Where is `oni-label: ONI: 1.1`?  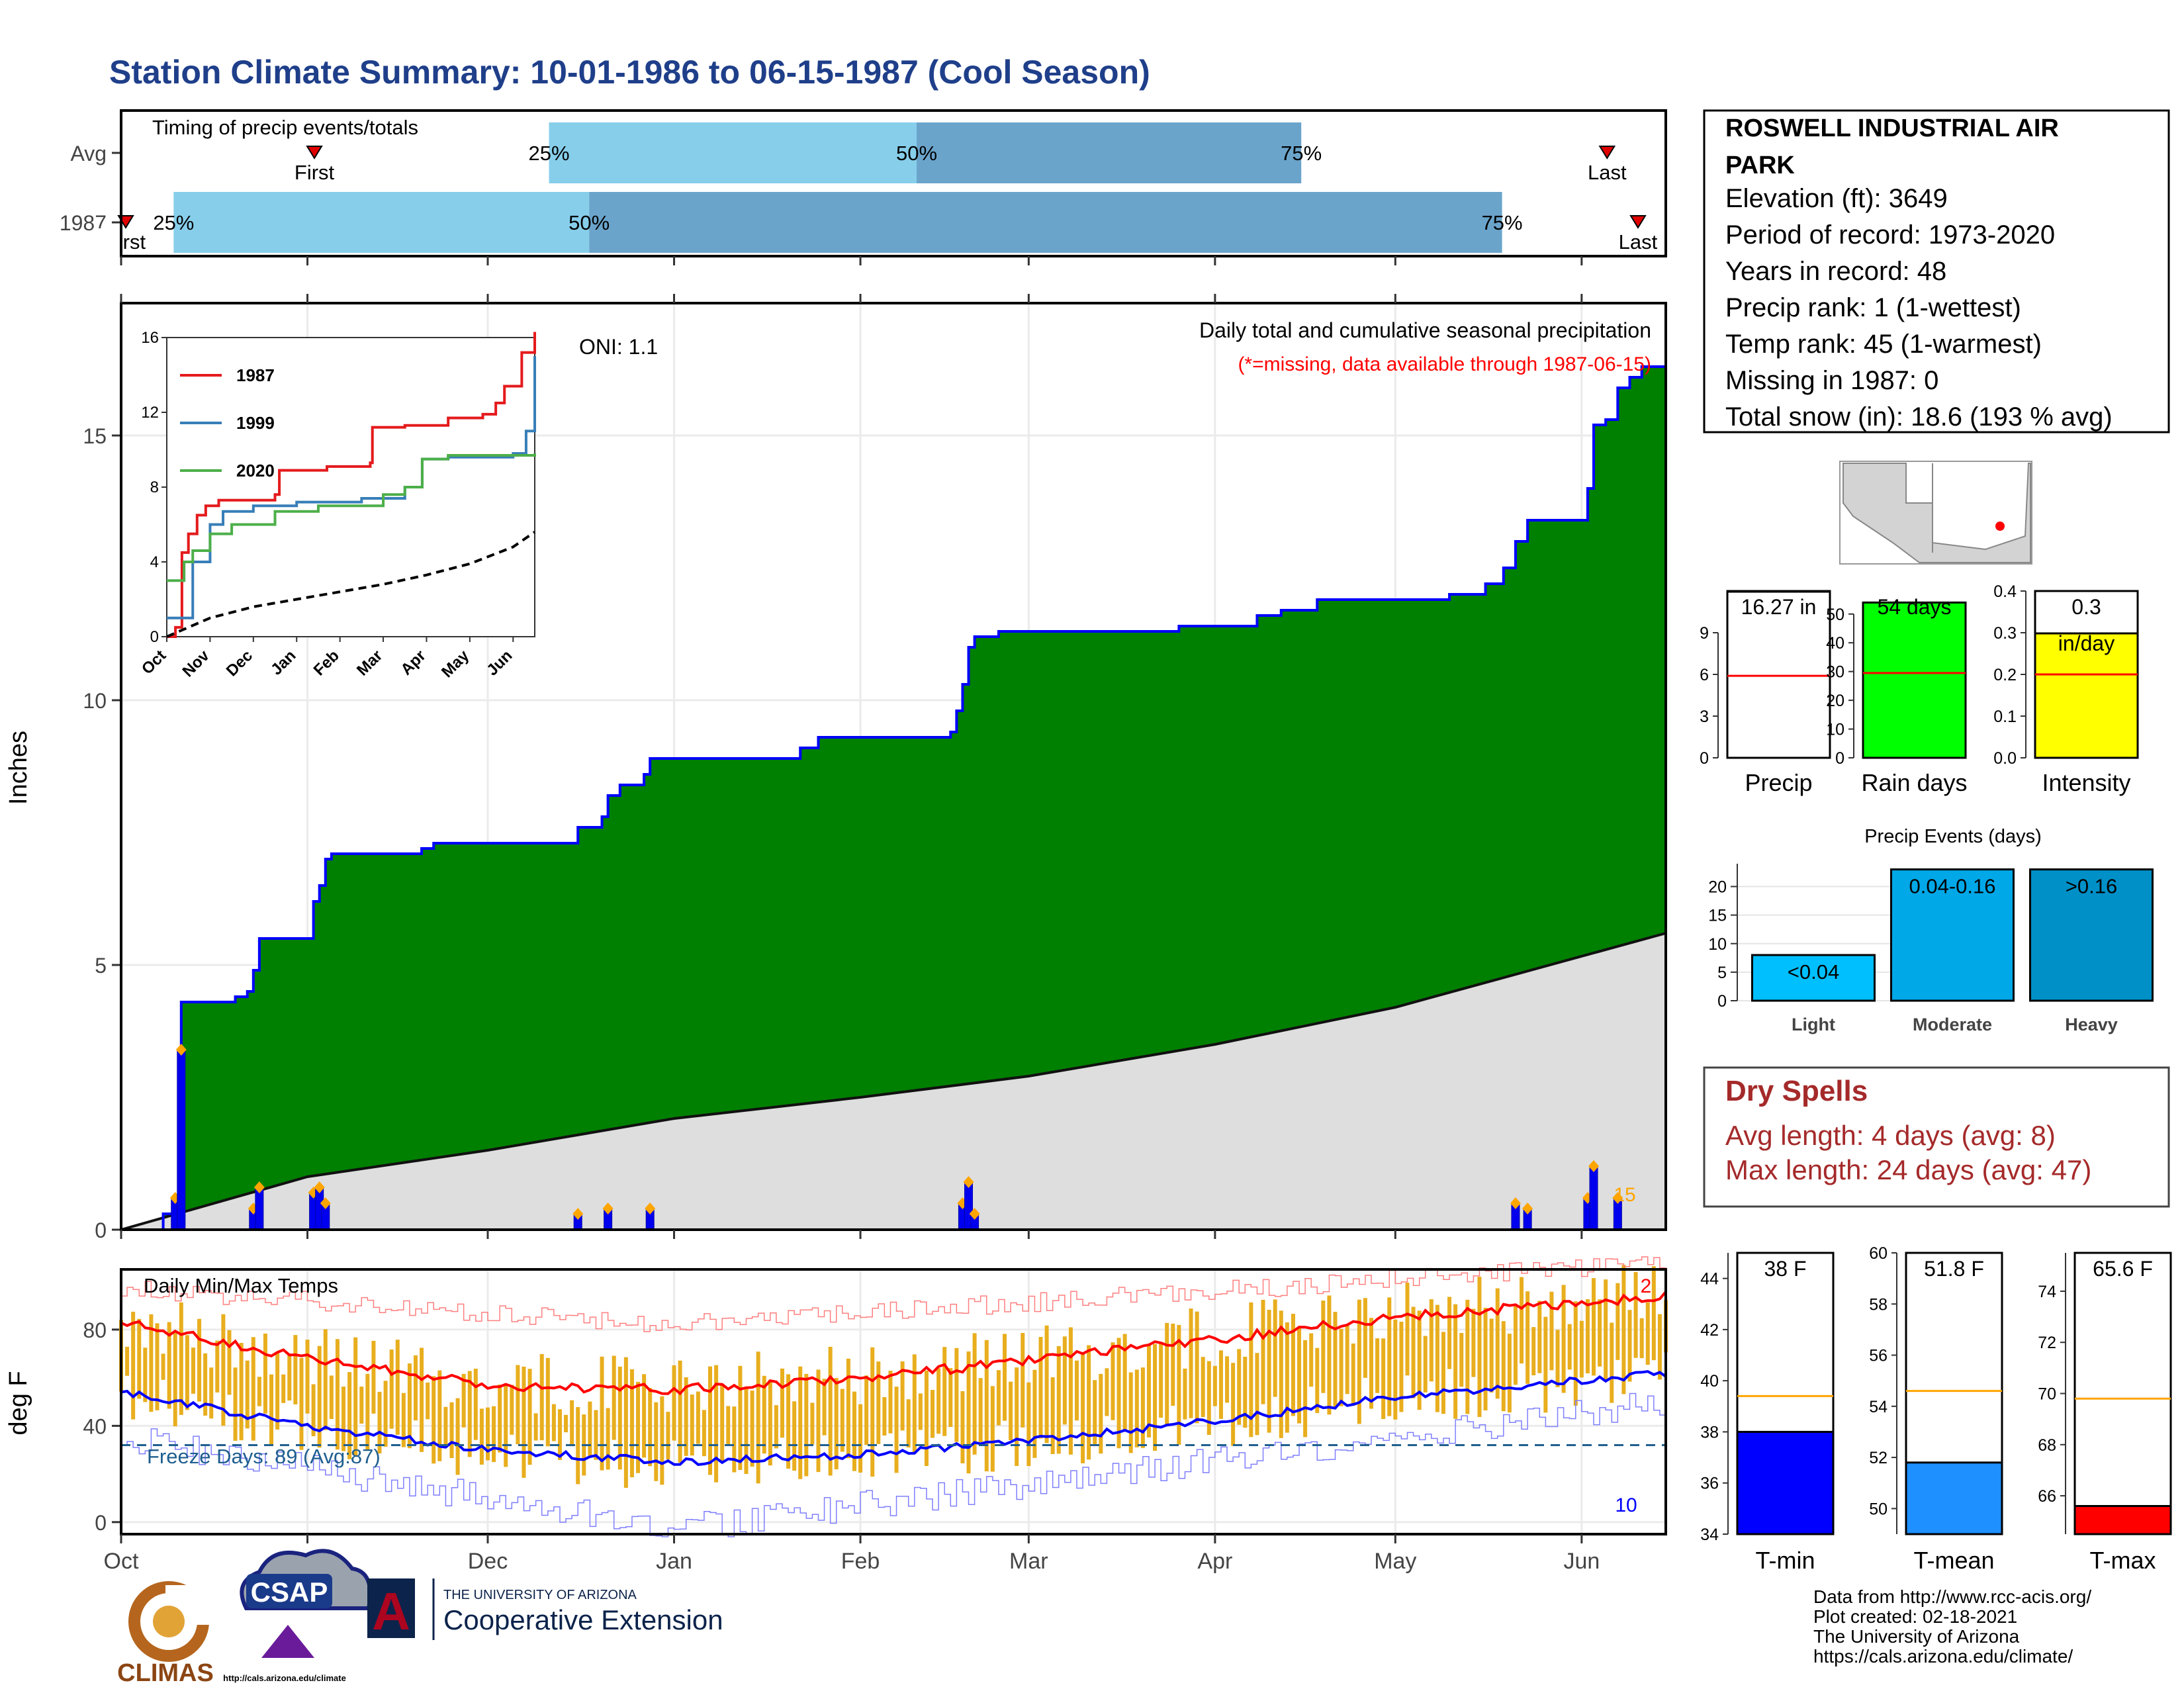 oni-label: ONI: 1.1 is located at coordinates (618, 347).